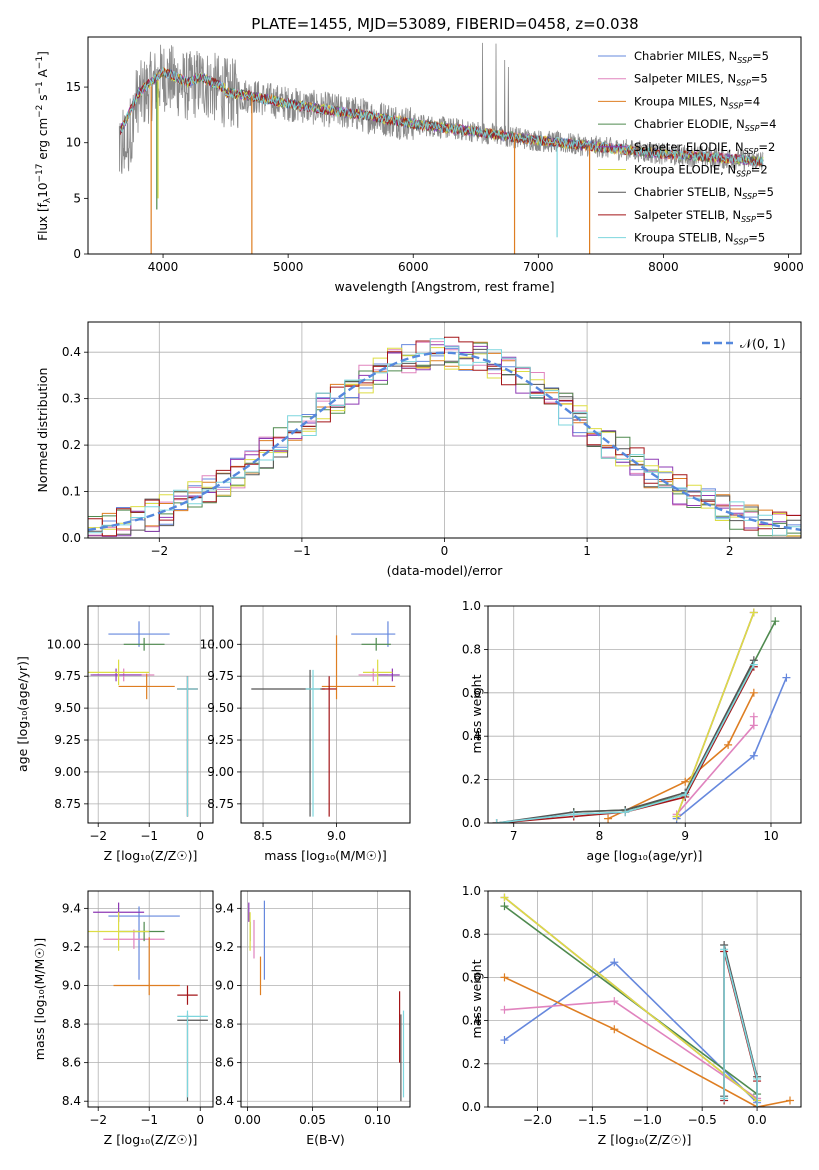 This screenshot has height=1170, width=819. I want to click on series-line-kroupa_stelib, so click(740, 1028).